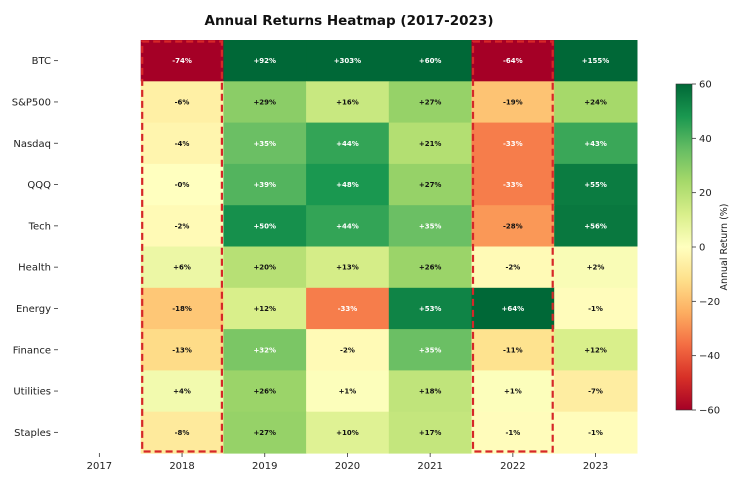  Describe the element at coordinates (705, 193) in the screenshot. I see `colorbar-tick-label: 20` at that location.